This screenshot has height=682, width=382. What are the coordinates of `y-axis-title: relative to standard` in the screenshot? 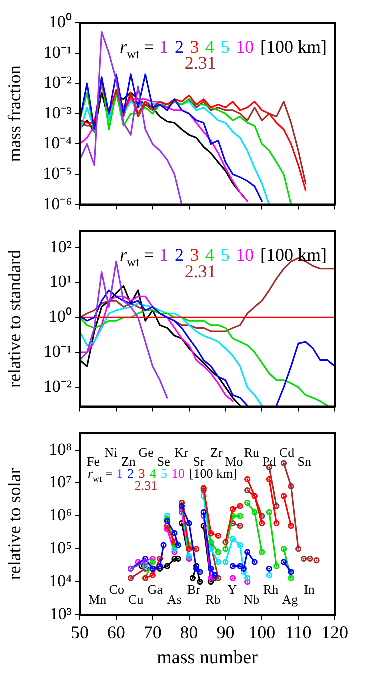 It's located at (14, 319).